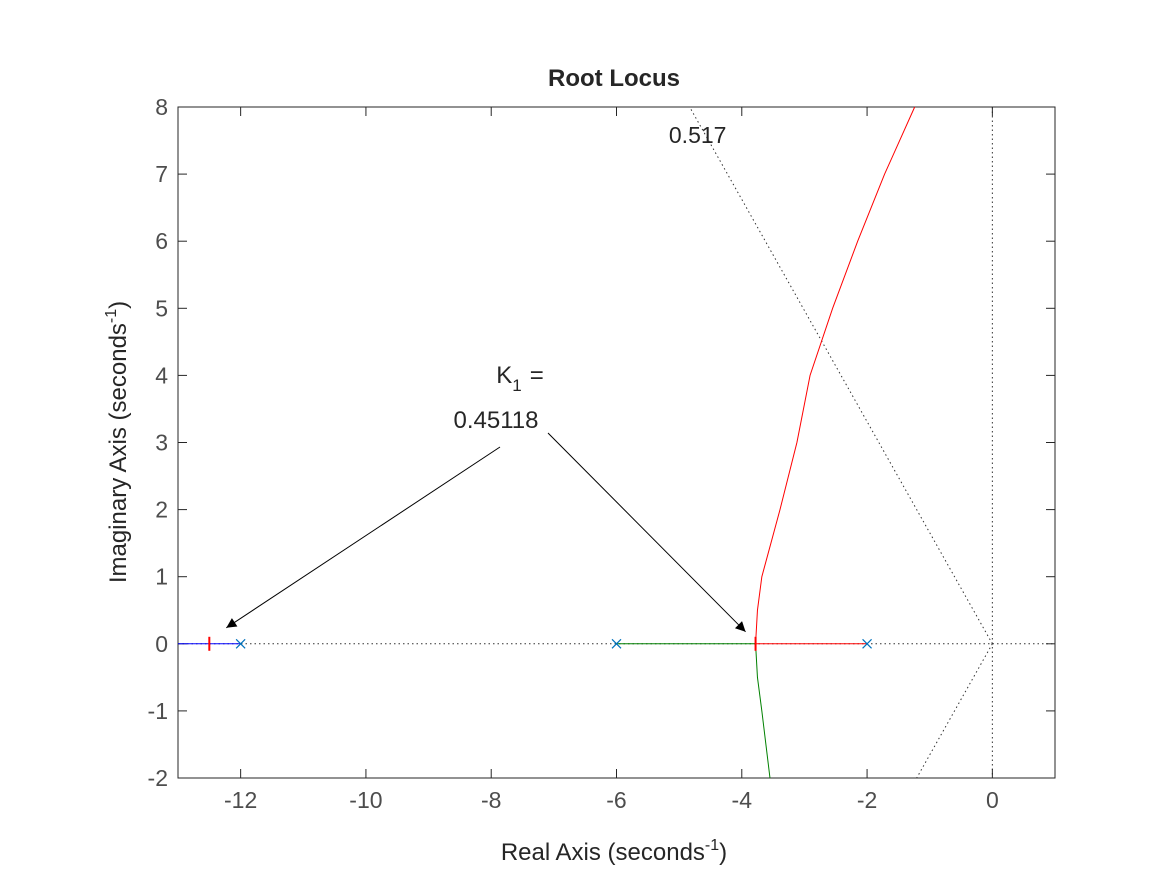 This screenshot has height=880, width=1167. I want to click on y-tick-label: 6, so click(161, 241).